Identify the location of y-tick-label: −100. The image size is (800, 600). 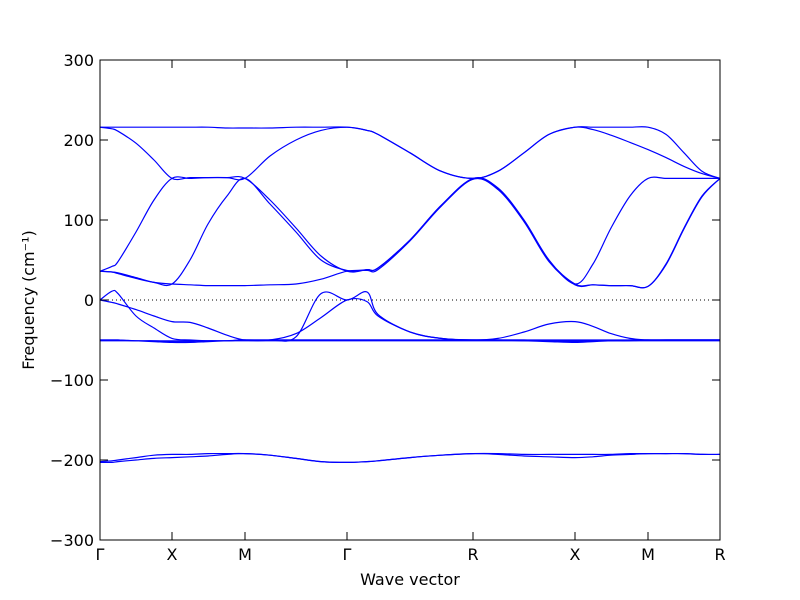
(72, 380).